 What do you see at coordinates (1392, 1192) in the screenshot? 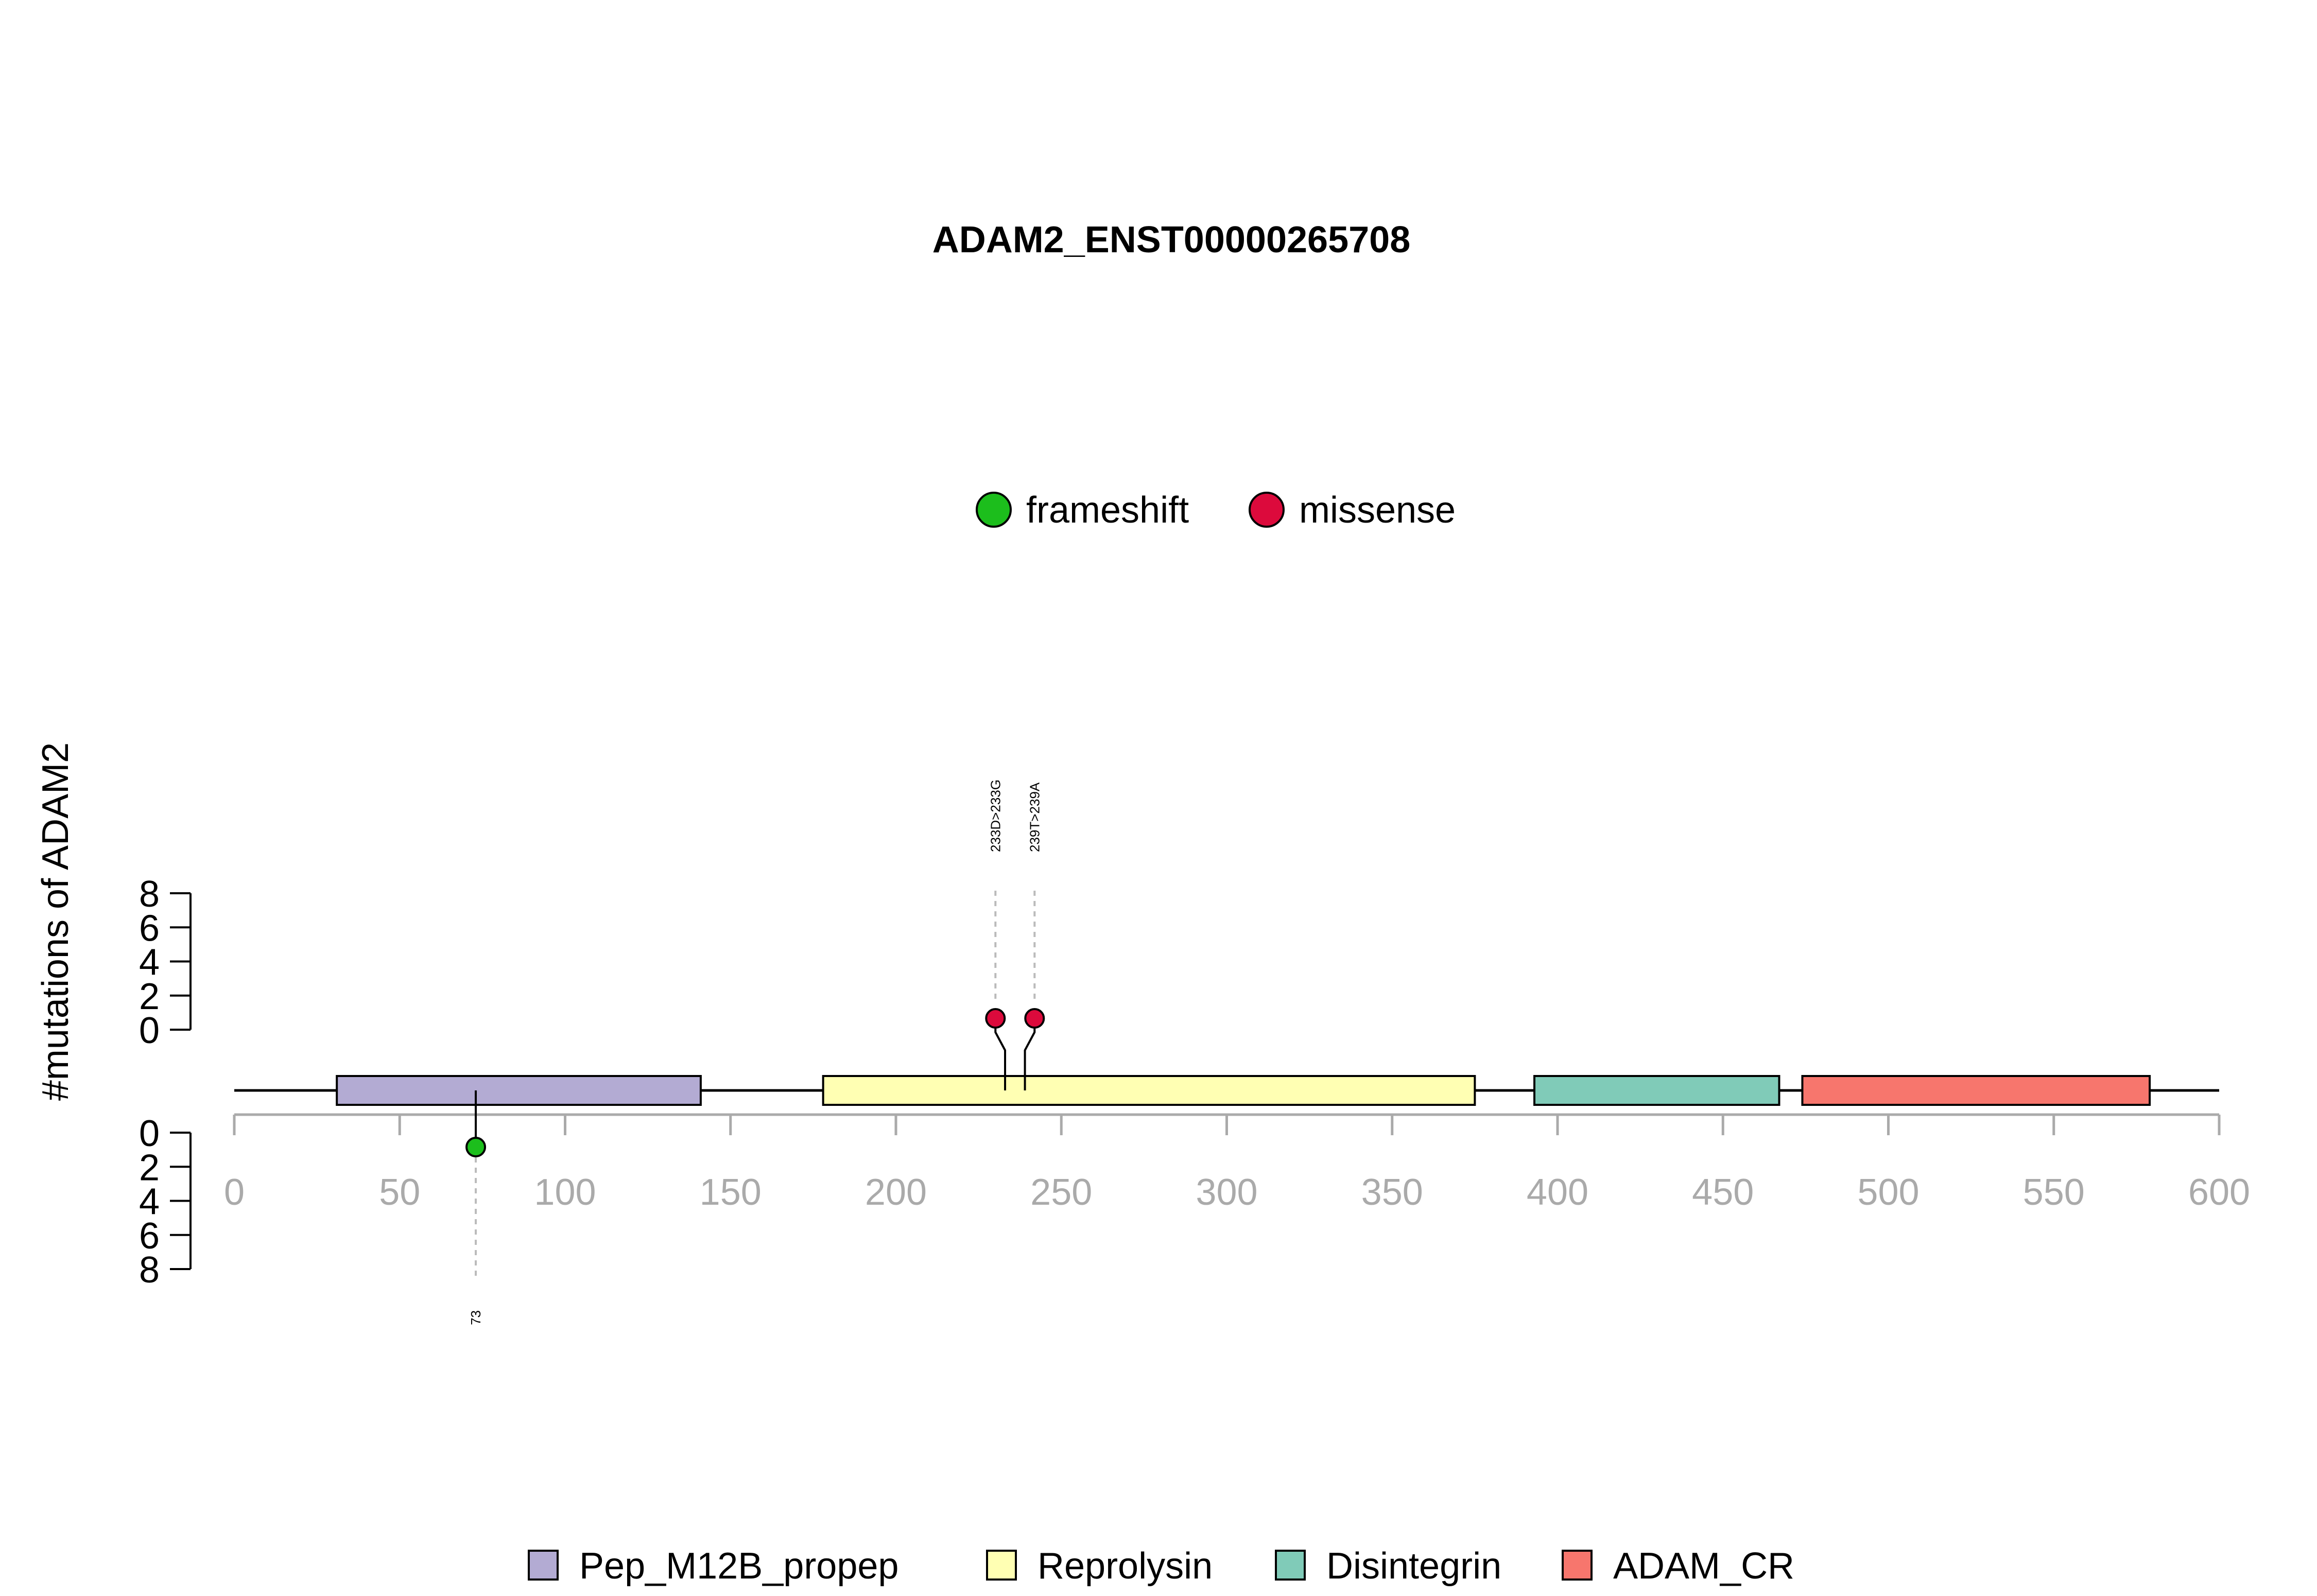
I see `x-tick-label: 350` at bounding box center [1392, 1192].